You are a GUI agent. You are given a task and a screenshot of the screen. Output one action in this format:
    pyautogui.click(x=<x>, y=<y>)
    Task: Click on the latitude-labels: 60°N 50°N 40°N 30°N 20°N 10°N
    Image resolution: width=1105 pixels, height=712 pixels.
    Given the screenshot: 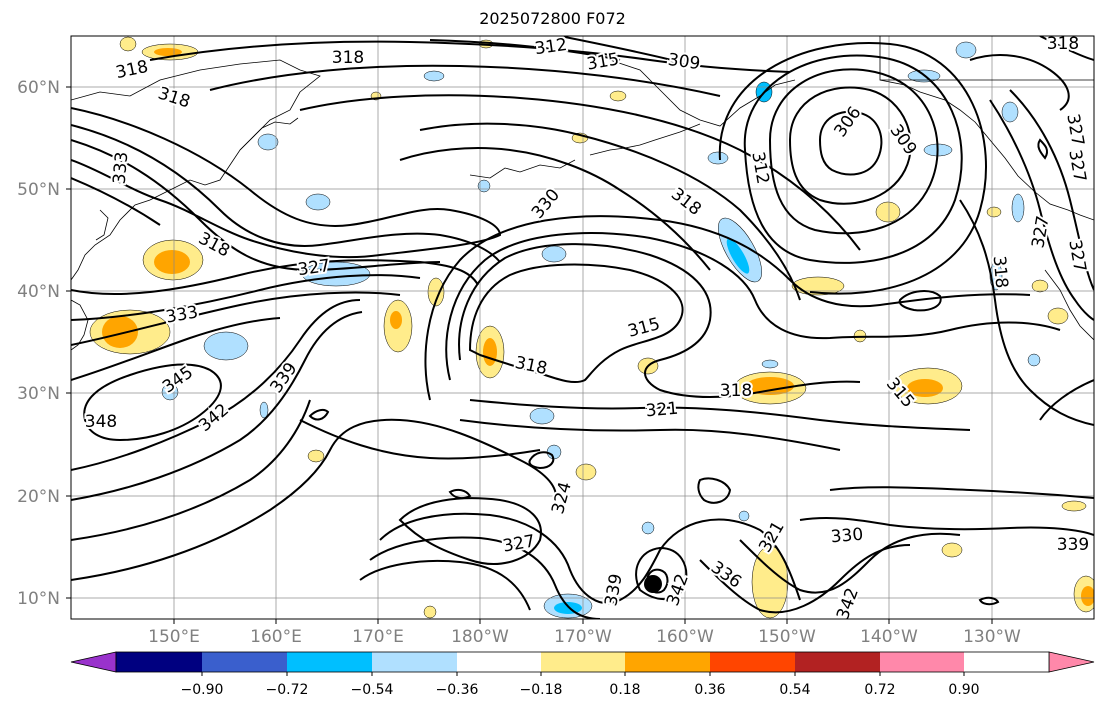 What is the action you would take?
    pyautogui.click(x=38, y=343)
    